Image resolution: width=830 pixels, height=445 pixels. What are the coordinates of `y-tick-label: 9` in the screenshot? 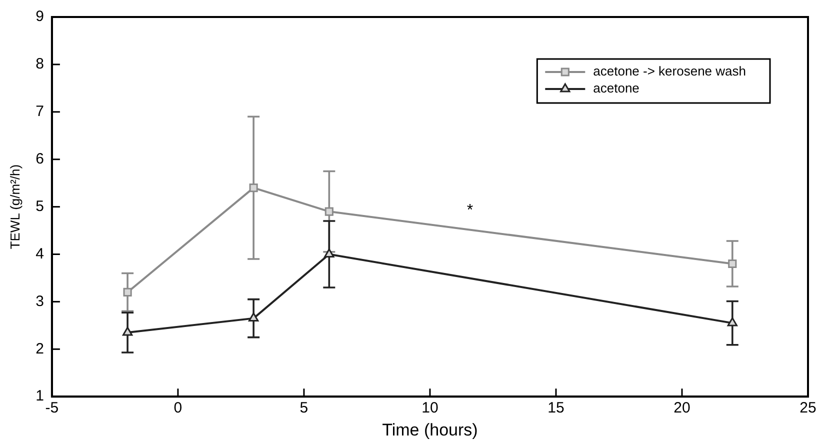 It's located at (40, 17).